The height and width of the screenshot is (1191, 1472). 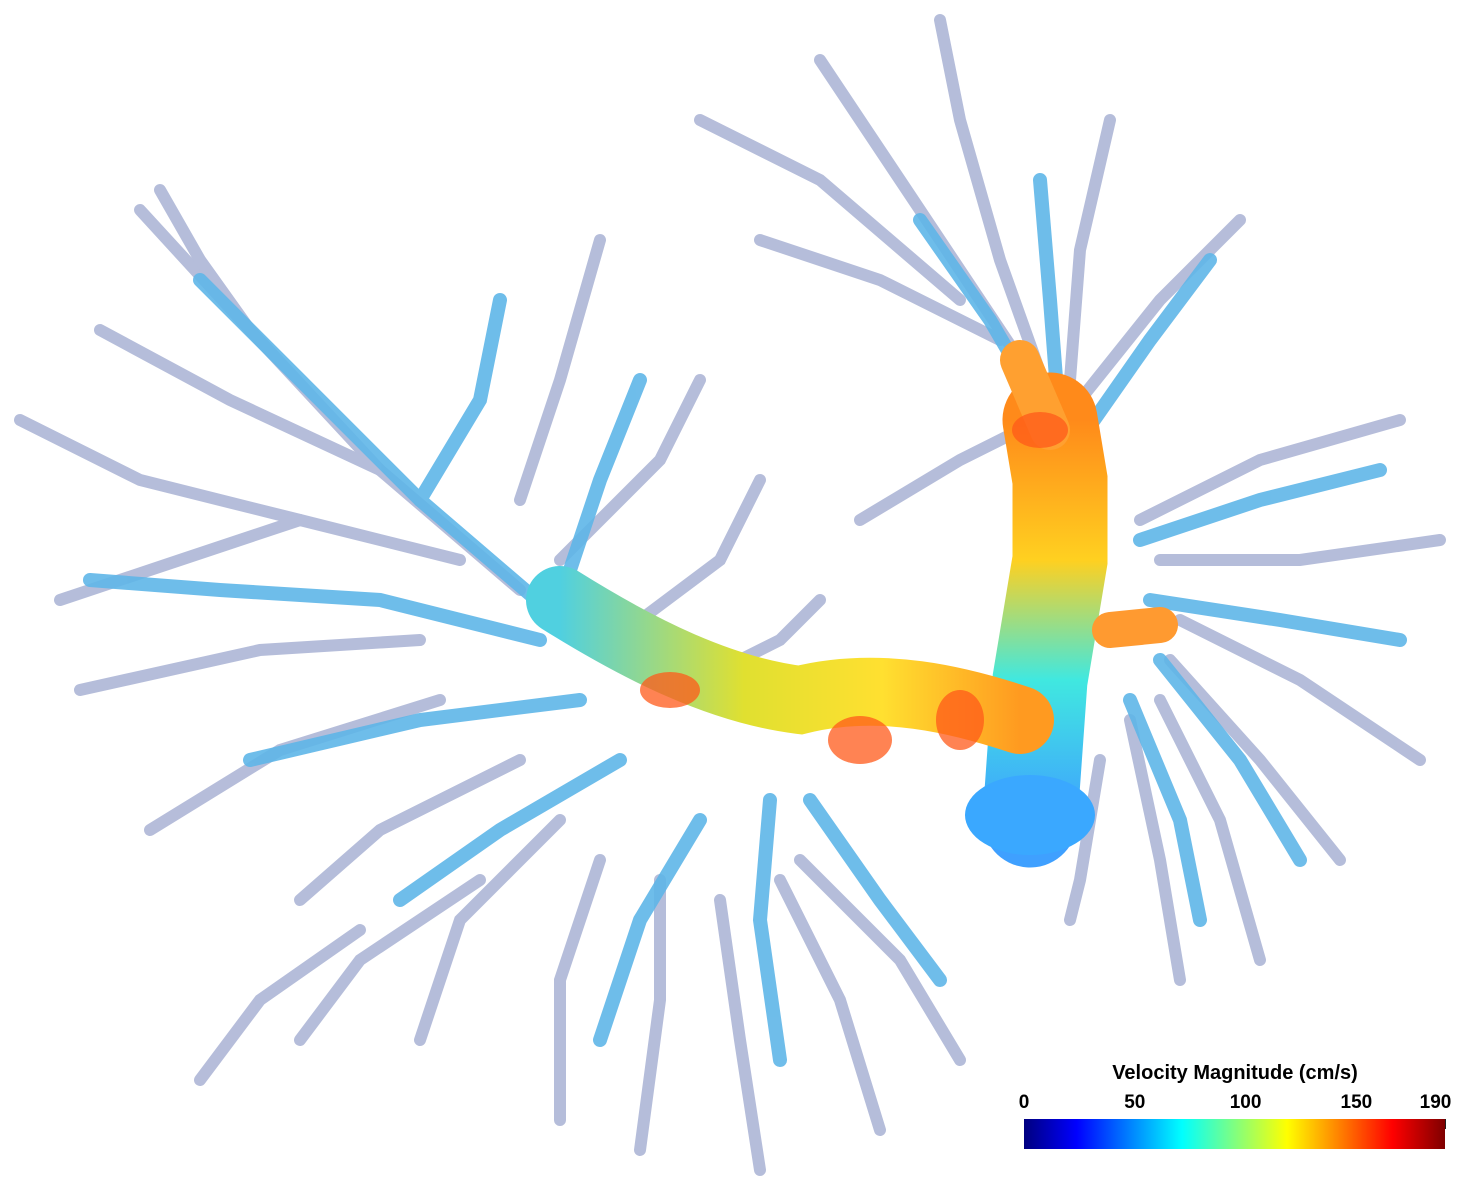 I want to click on colorbar-tick-label: 100, so click(x=1245, y=1102).